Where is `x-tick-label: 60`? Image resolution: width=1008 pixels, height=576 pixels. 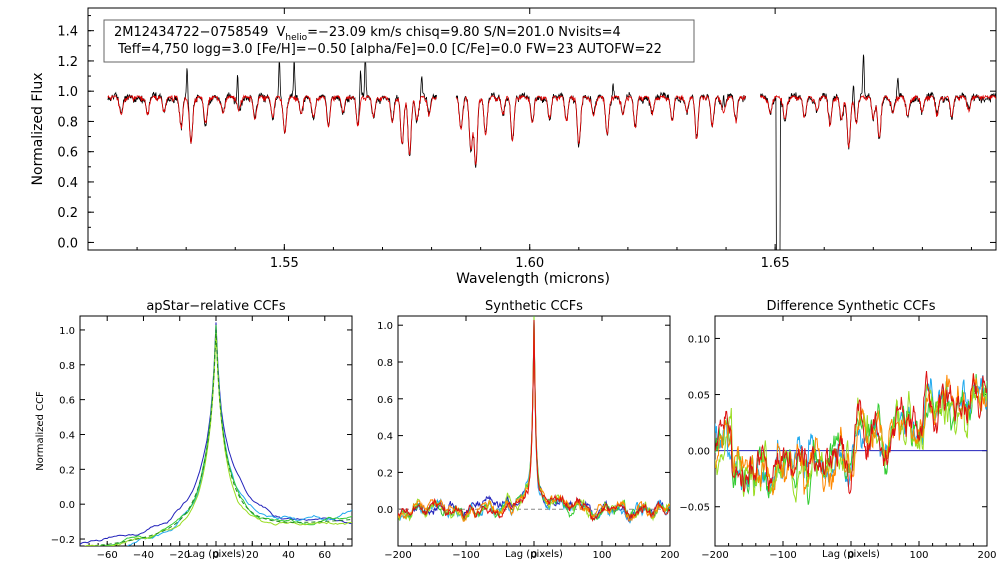
x-tick-label: 60 is located at coordinates (324, 555).